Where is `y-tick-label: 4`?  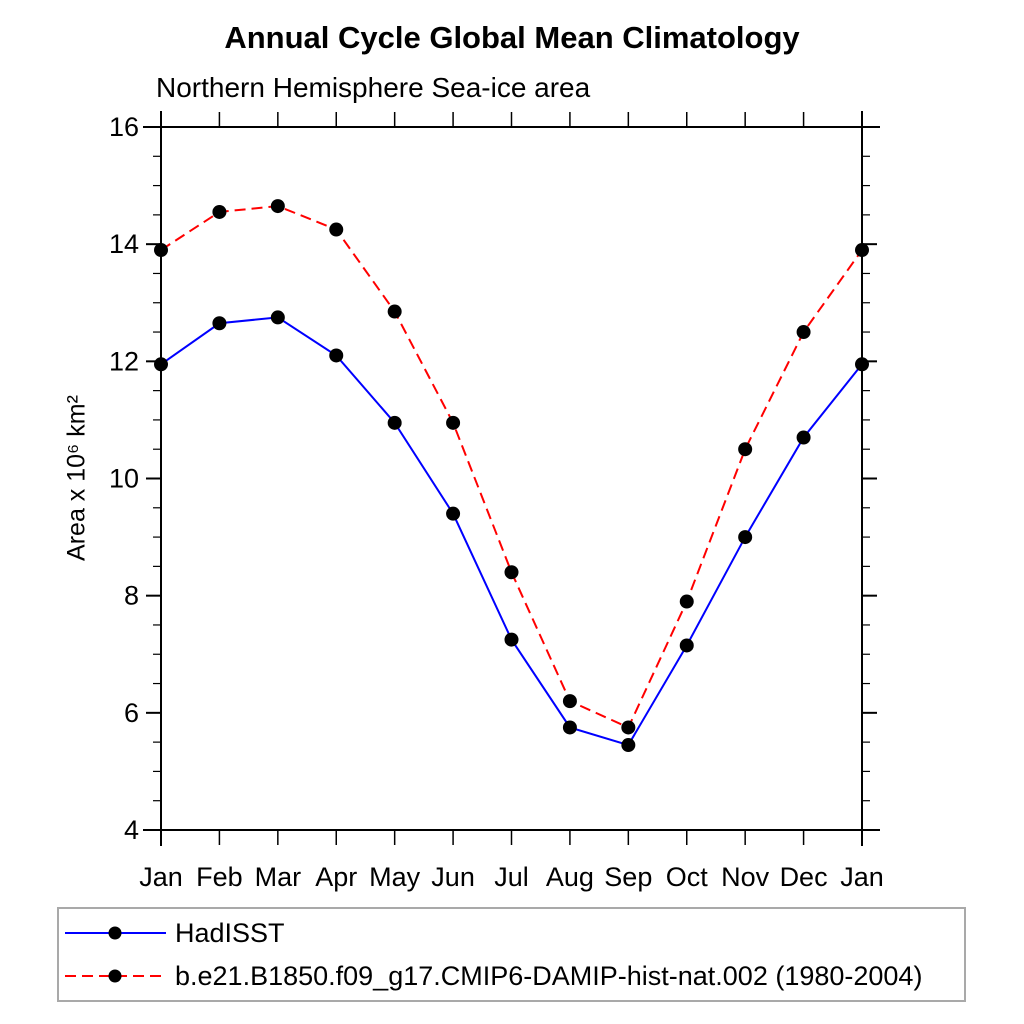 y-tick-label: 4 is located at coordinates (131, 830).